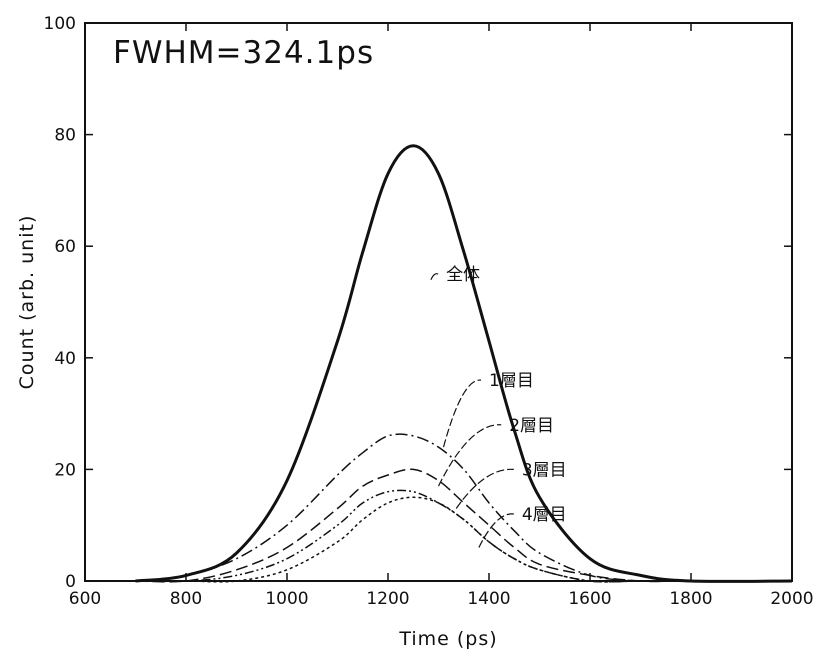 The height and width of the screenshot is (660, 832). What do you see at coordinates (791, 599) in the screenshot?
I see `x-tick-label: 2000` at bounding box center [791, 599].